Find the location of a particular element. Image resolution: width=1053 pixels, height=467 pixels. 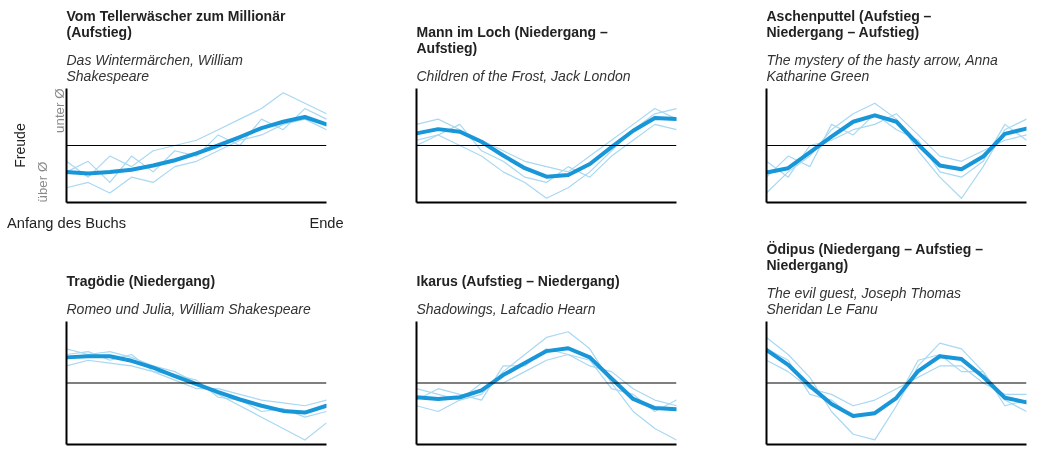

chart-subtitle: Romeo und Julia, William Shakespeare is located at coordinates (188, 308).